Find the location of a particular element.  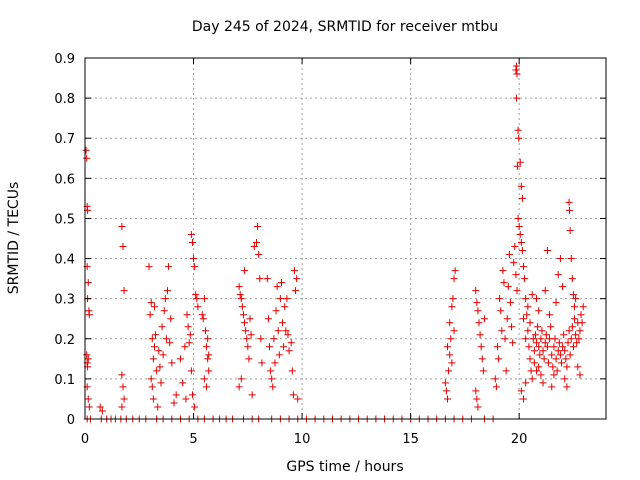

y-tick-label: 0.6 is located at coordinates (64, 179).